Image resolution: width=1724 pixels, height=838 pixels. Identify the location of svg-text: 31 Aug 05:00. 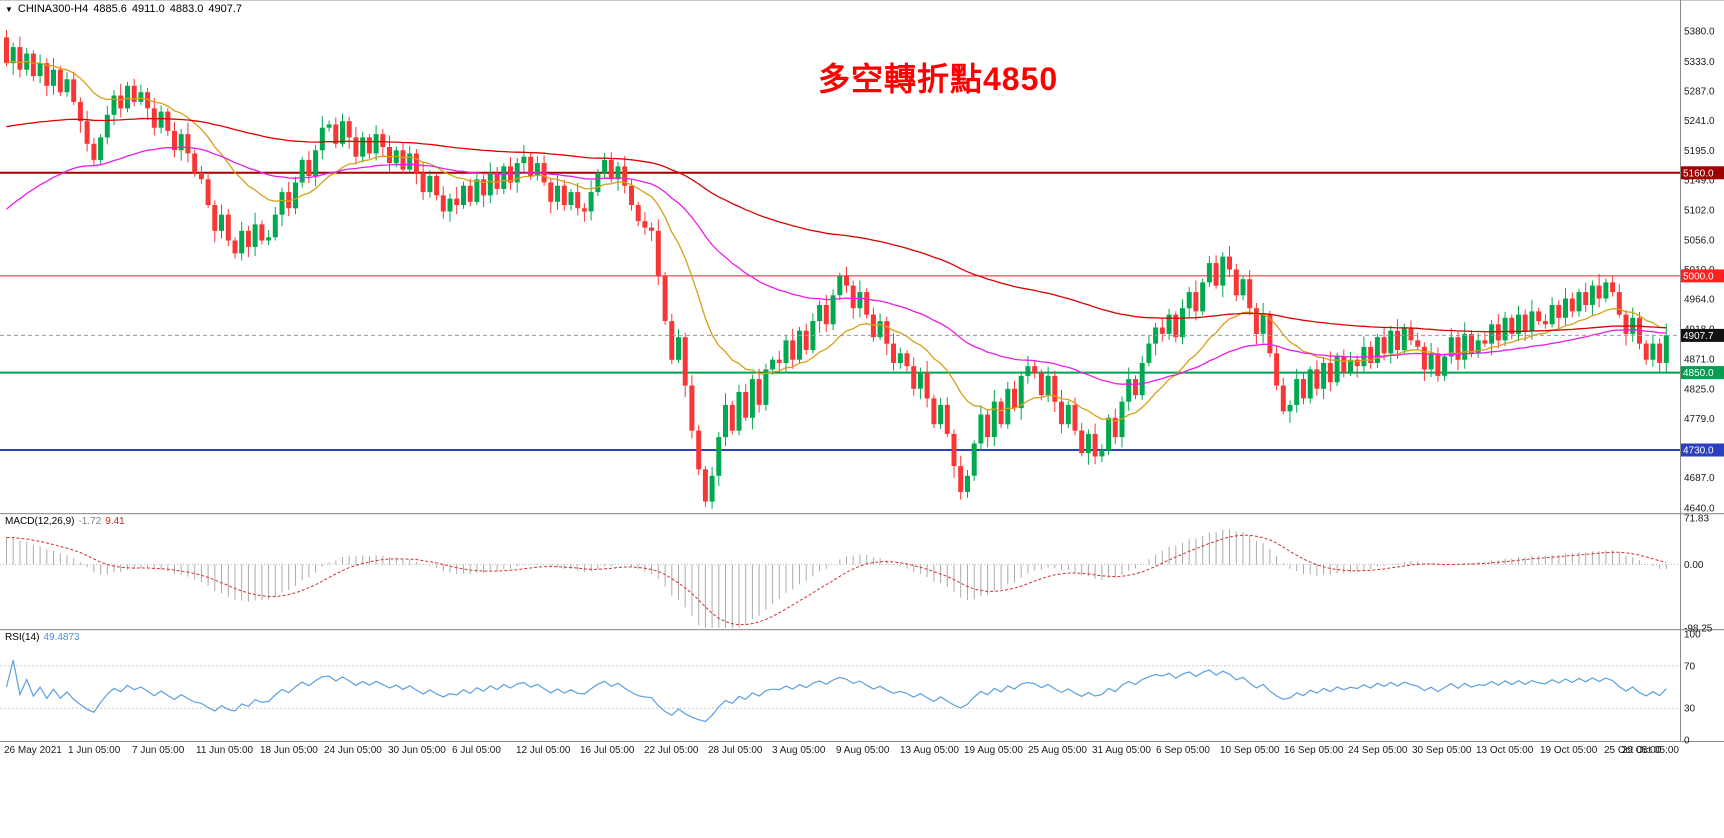
(1121, 750).